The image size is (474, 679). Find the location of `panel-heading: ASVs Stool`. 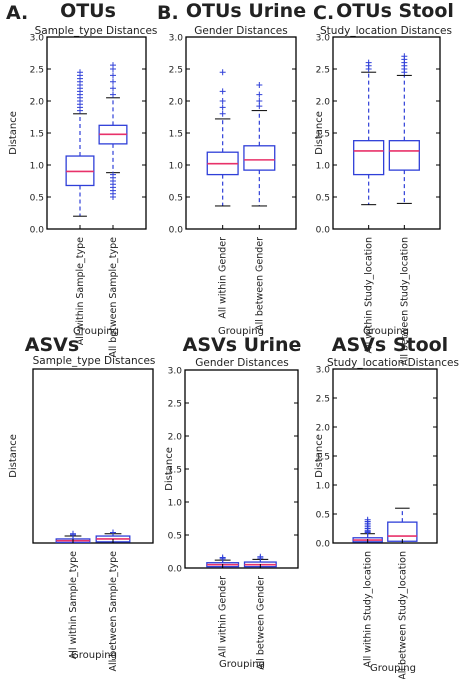

panel-heading: ASVs Stool is located at coordinates (390, 345).